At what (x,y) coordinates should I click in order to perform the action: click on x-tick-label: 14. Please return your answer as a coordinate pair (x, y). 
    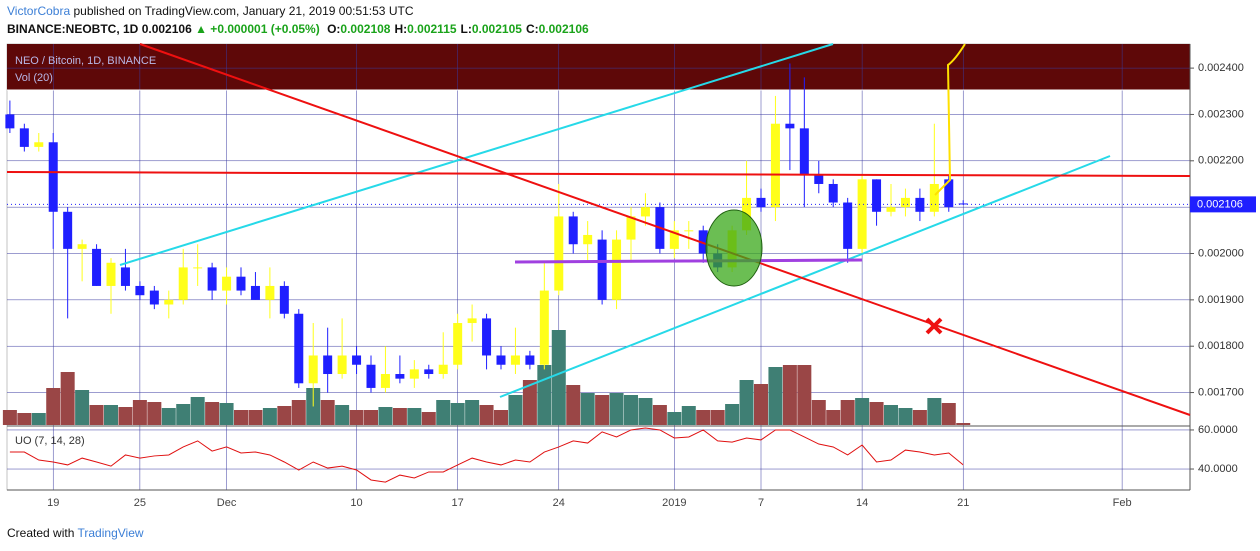
    Looking at the image, I should click on (862, 503).